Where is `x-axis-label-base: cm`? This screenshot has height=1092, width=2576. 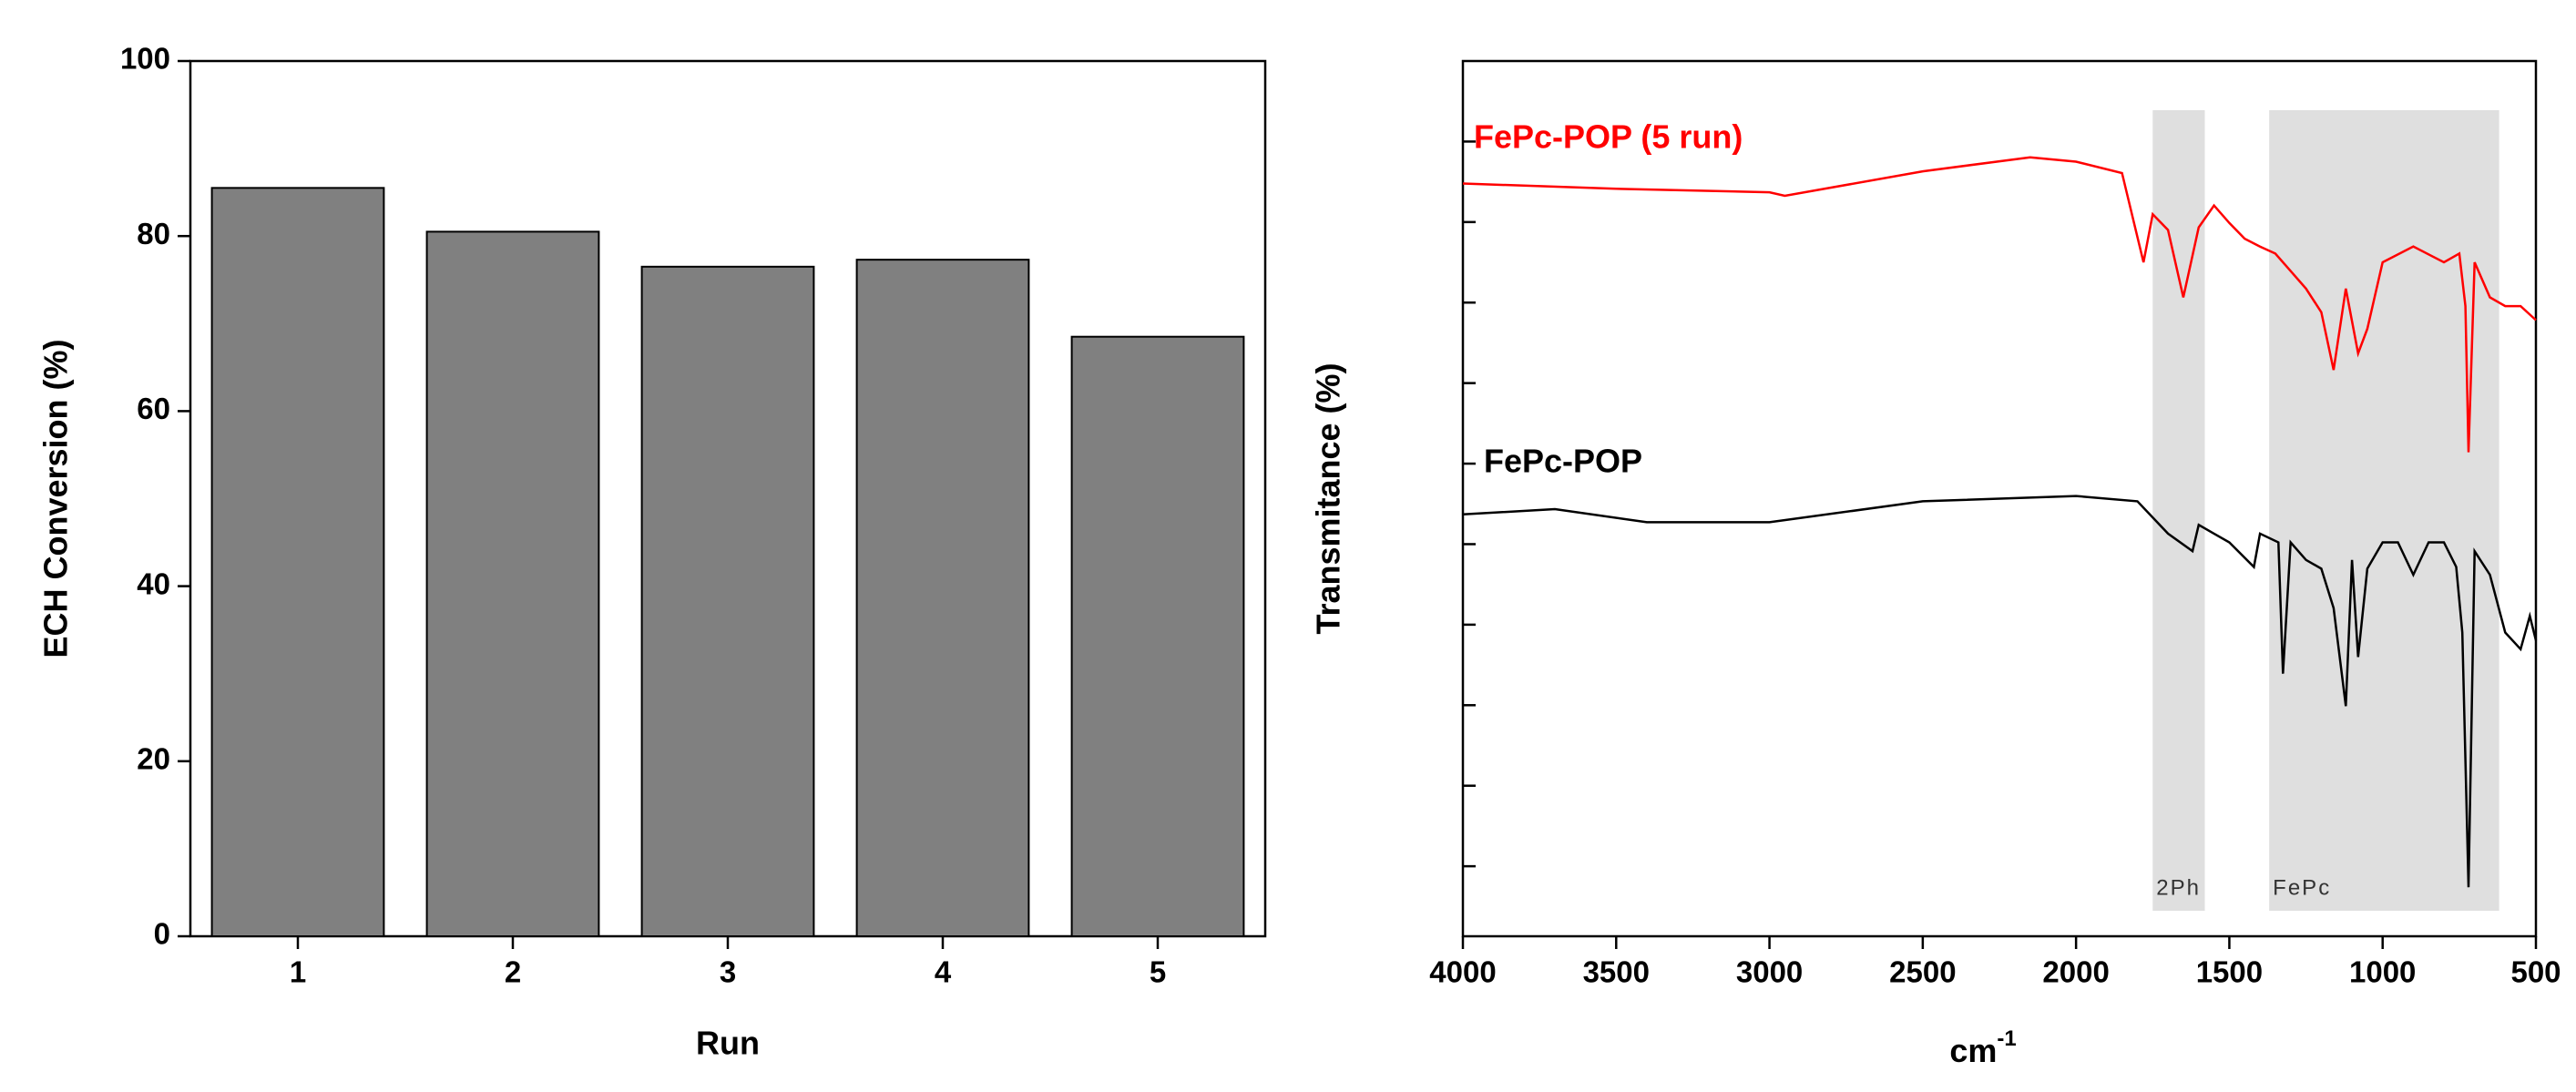
x-axis-label-base: cm is located at coordinates (1973, 1050).